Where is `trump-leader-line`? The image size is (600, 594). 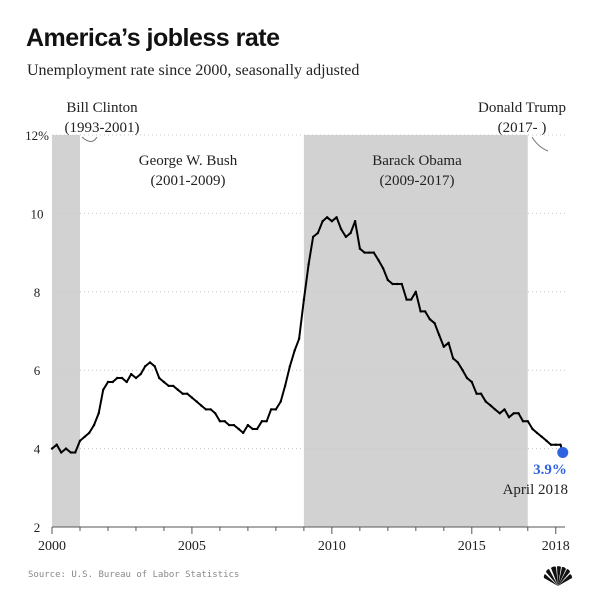
trump-leader-line is located at coordinates (540, 144).